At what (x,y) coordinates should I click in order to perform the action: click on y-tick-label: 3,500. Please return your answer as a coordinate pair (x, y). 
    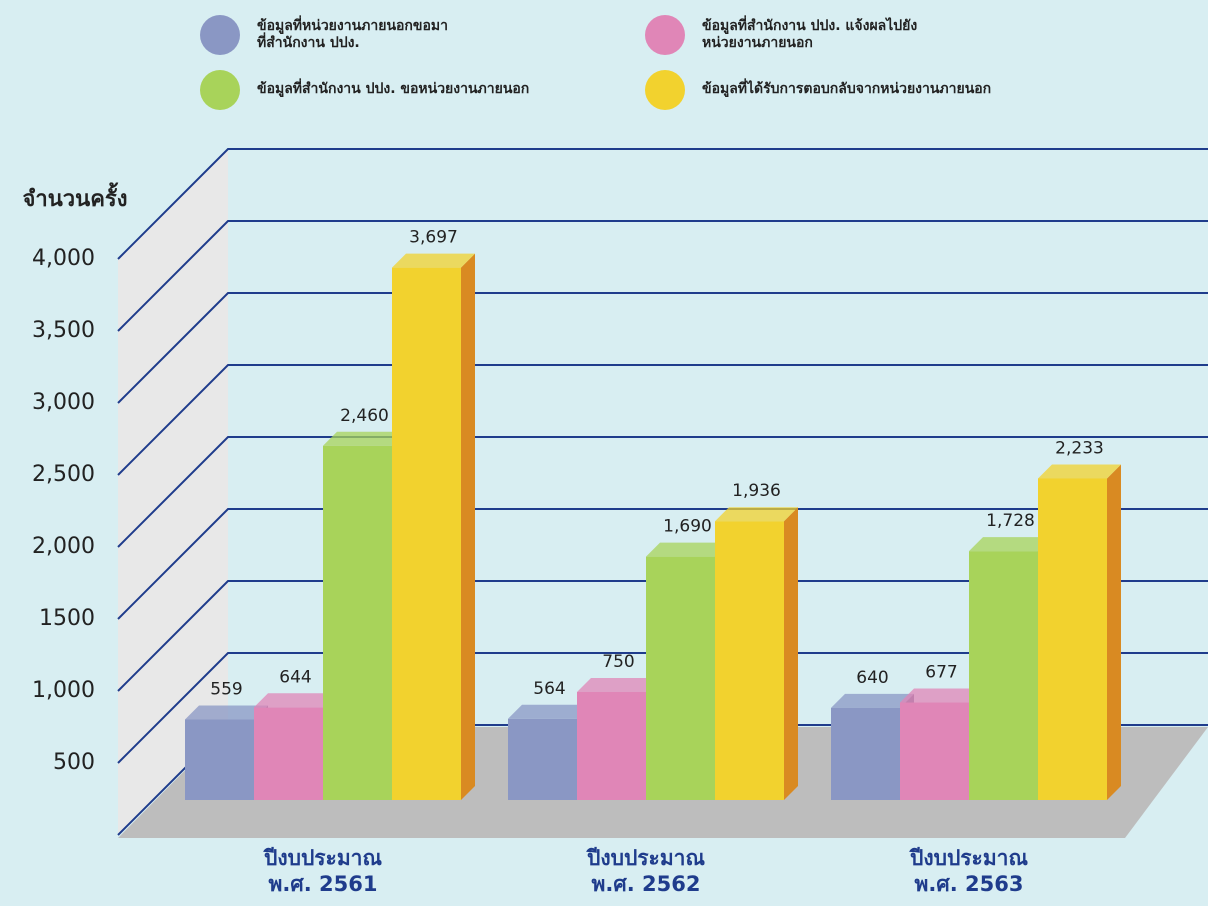
    Looking at the image, I should click on (63, 330).